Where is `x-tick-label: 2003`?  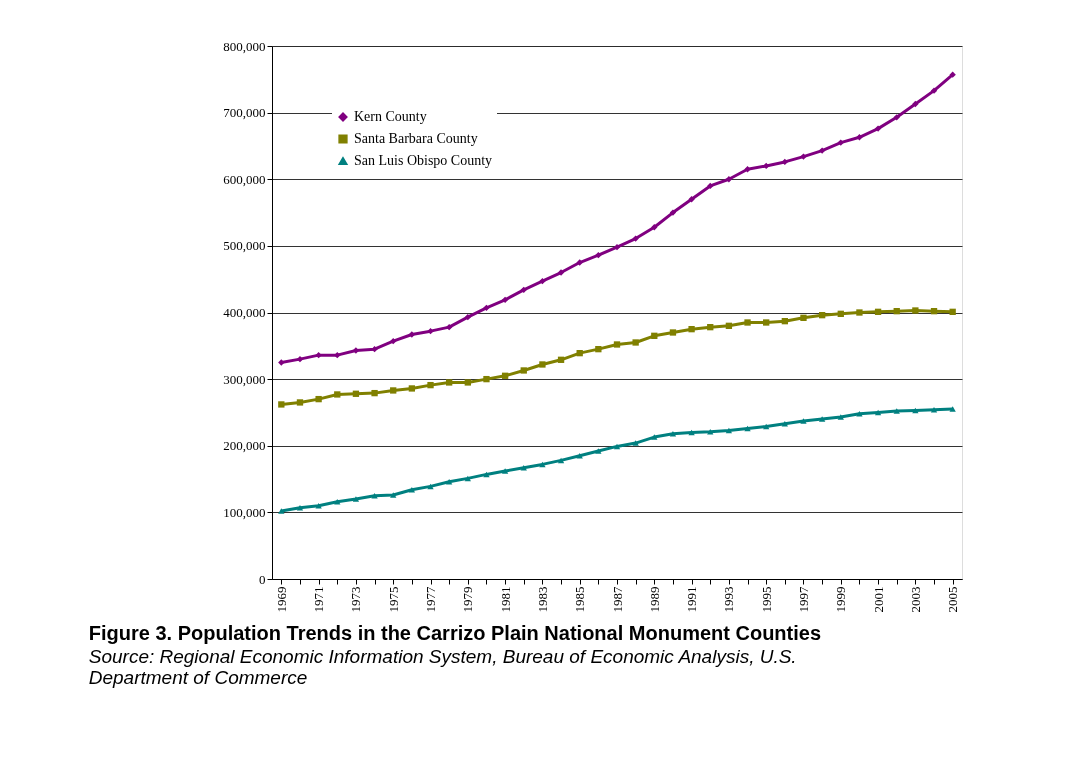 x-tick-label: 2003 is located at coordinates (915, 599).